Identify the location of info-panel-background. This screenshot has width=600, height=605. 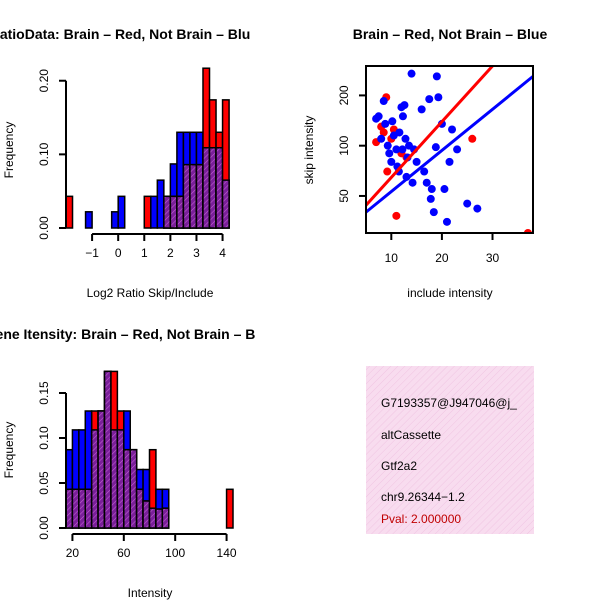
(450, 450).